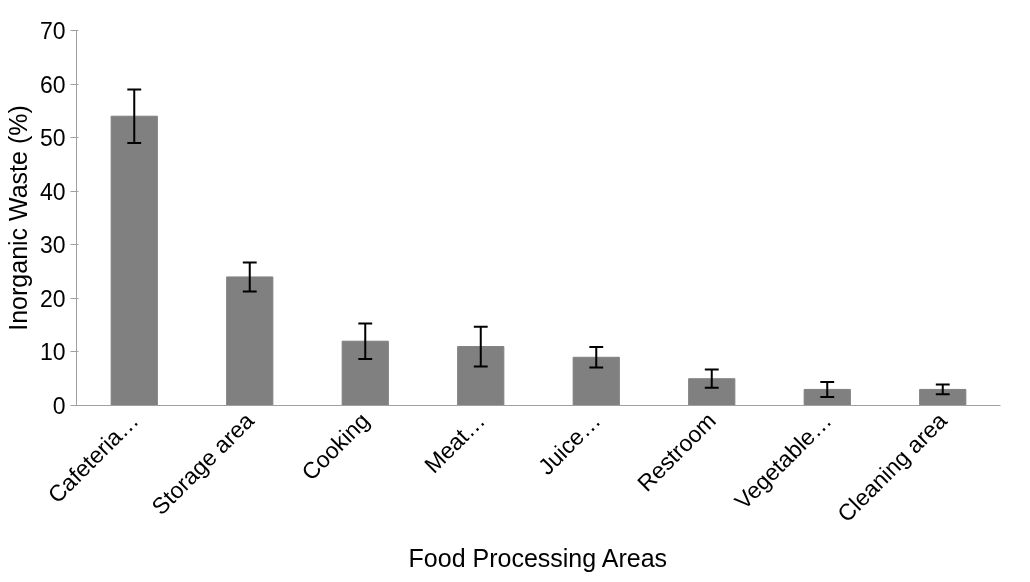 This screenshot has height=582, width=1030. What do you see at coordinates (59, 406) in the screenshot?
I see `y-tick-label: 0` at bounding box center [59, 406].